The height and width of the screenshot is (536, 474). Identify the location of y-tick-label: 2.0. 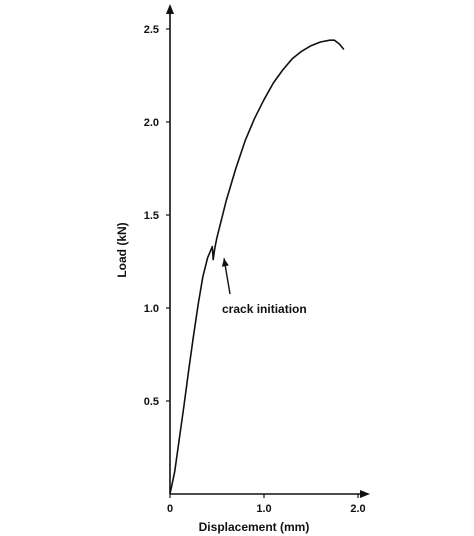
(151, 123).